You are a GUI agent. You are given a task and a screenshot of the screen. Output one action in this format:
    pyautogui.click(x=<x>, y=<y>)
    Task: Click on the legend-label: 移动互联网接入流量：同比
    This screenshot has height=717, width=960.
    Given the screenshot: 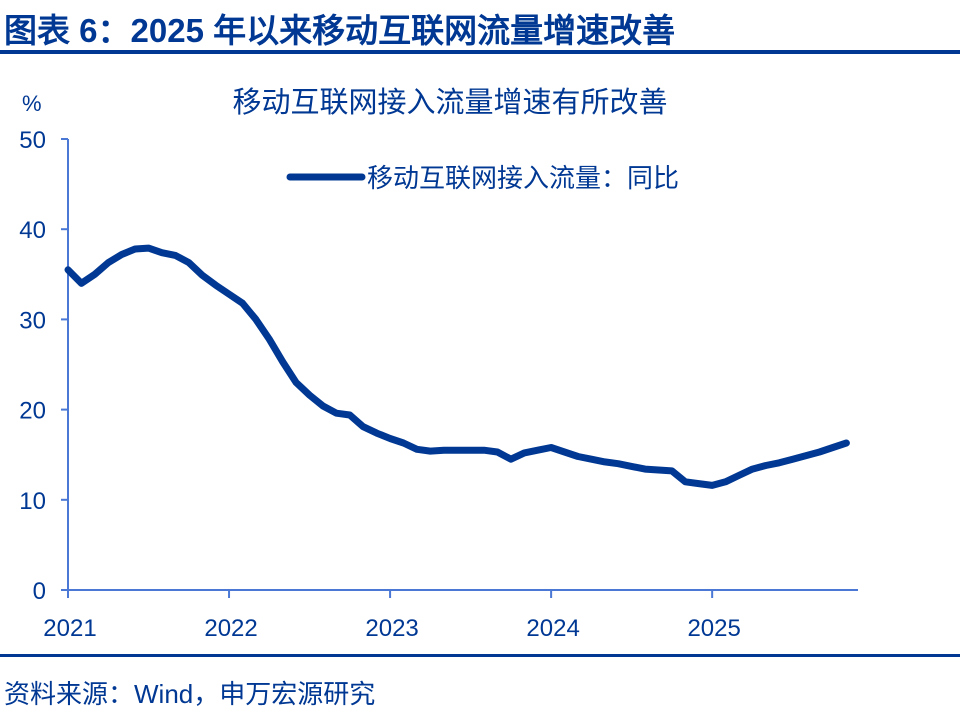 What is the action you would take?
    pyautogui.click(x=523, y=178)
    